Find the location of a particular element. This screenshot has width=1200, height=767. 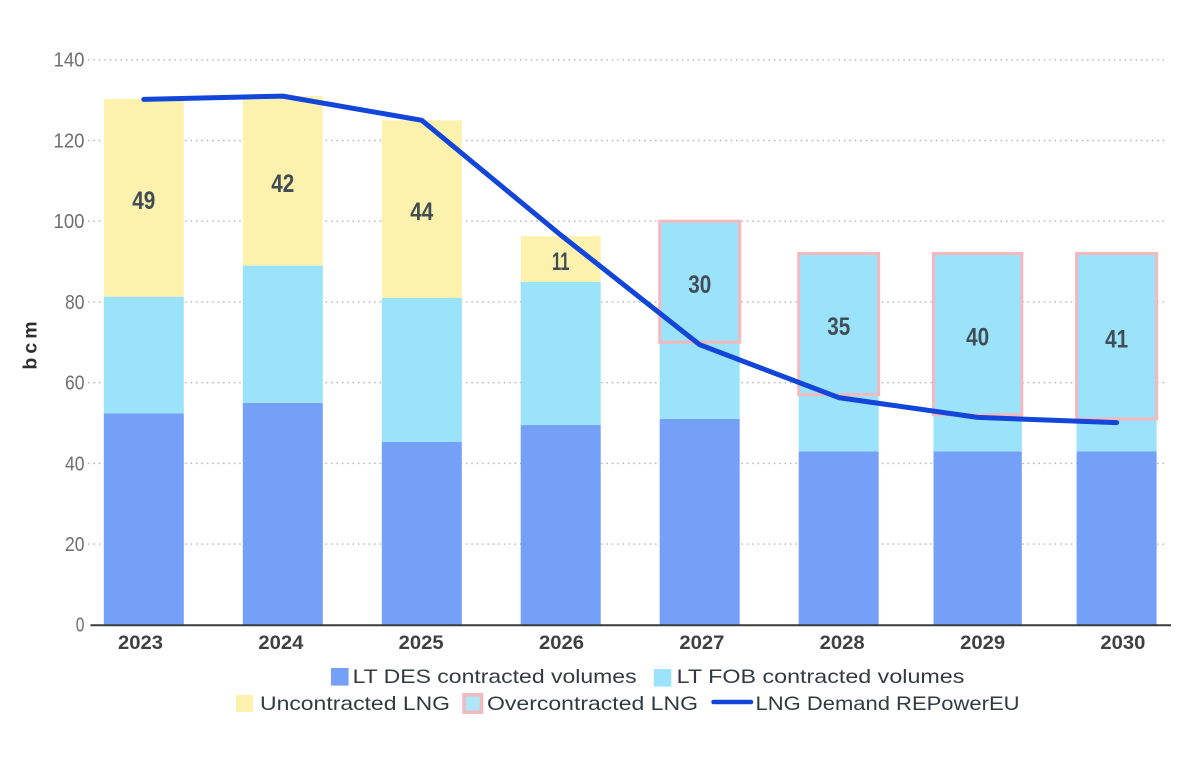

svg-text: 2024 is located at coordinates (280, 643).